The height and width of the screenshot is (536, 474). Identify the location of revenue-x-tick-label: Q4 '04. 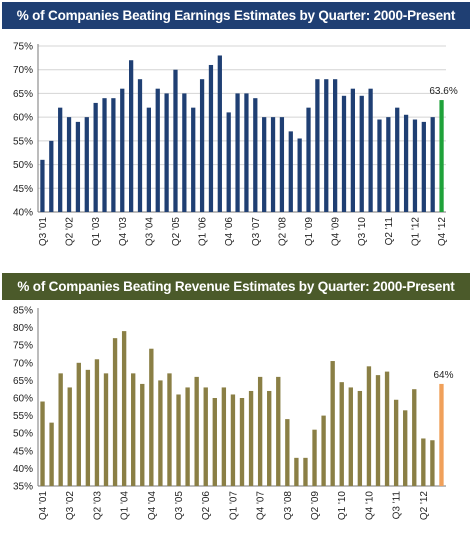
(152, 506).